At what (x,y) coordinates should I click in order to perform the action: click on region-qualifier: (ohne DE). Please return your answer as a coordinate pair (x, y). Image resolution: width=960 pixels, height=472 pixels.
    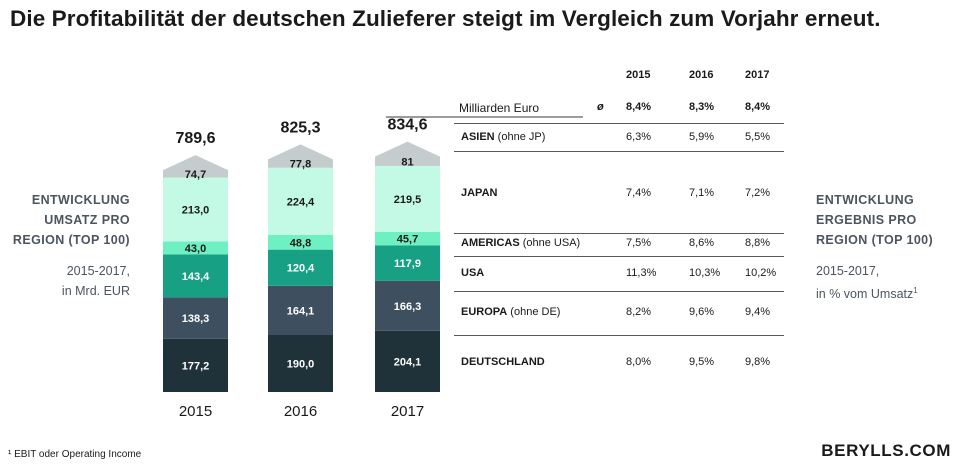
    Looking at the image, I should click on (534, 312).